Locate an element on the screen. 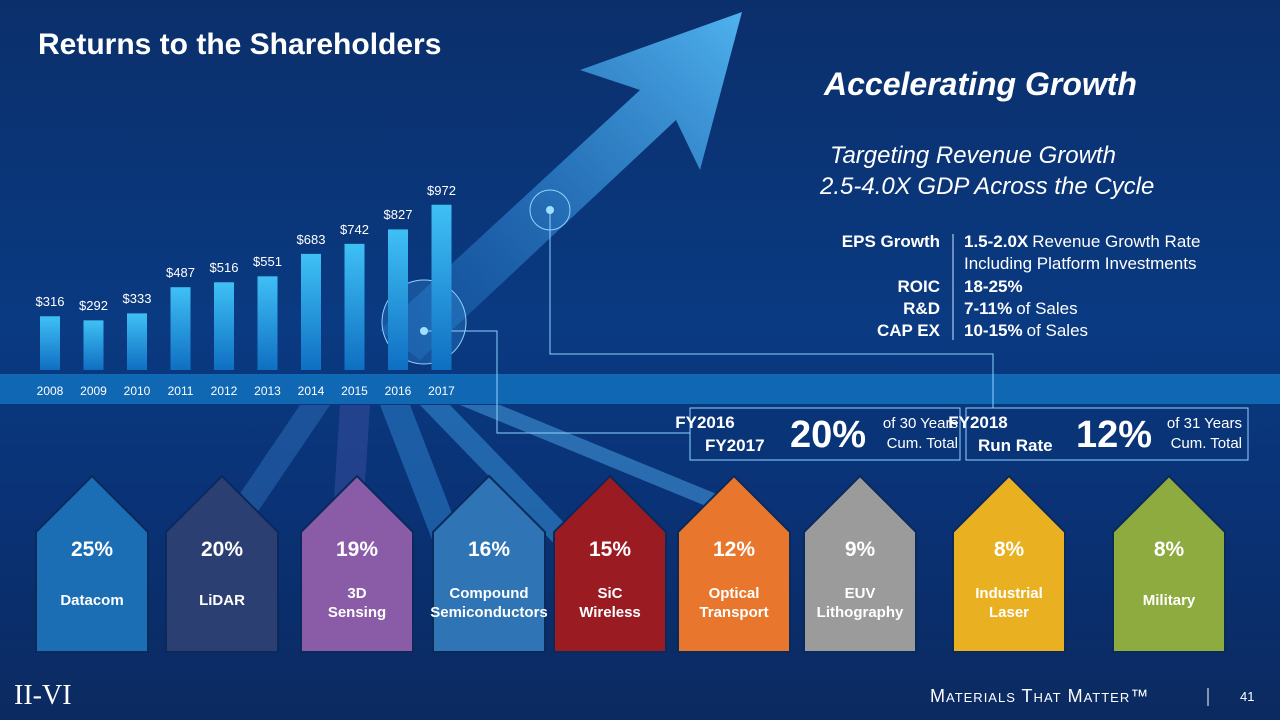 This screenshot has width=1280, height=720. segment-name: Datacom is located at coordinates (92, 600).